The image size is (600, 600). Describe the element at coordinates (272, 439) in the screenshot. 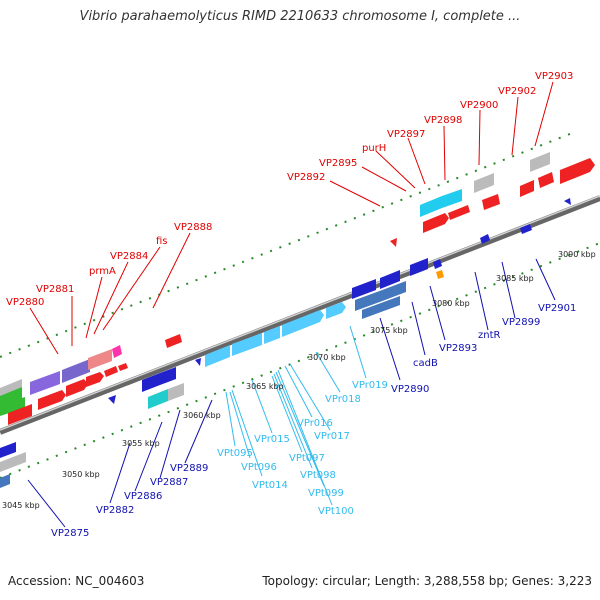

I see `rna-label: VPr015` at that location.